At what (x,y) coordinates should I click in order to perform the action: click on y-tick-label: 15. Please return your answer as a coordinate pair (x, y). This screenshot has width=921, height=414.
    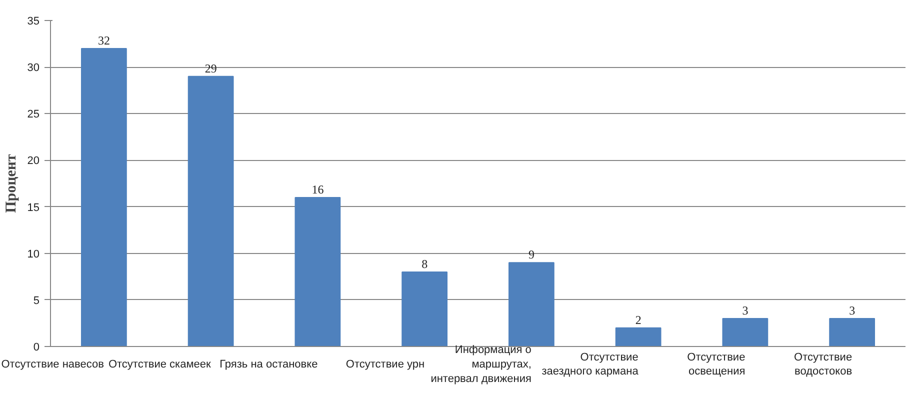
    Looking at the image, I should click on (33, 208).